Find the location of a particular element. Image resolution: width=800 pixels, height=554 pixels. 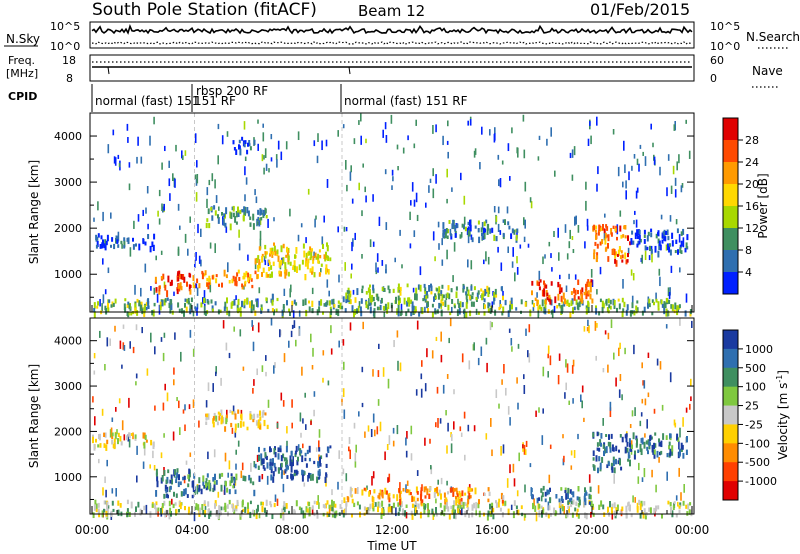

colorbar-block is located at coordinates (730, 261).